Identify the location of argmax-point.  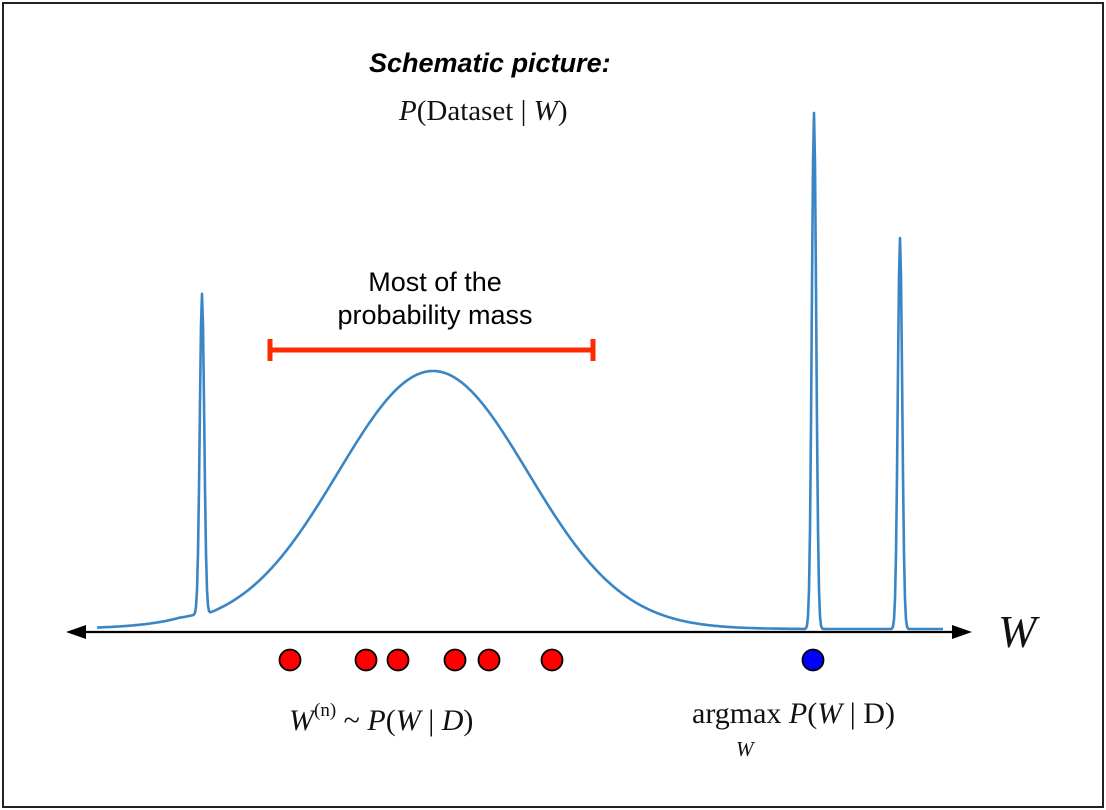
(813, 660).